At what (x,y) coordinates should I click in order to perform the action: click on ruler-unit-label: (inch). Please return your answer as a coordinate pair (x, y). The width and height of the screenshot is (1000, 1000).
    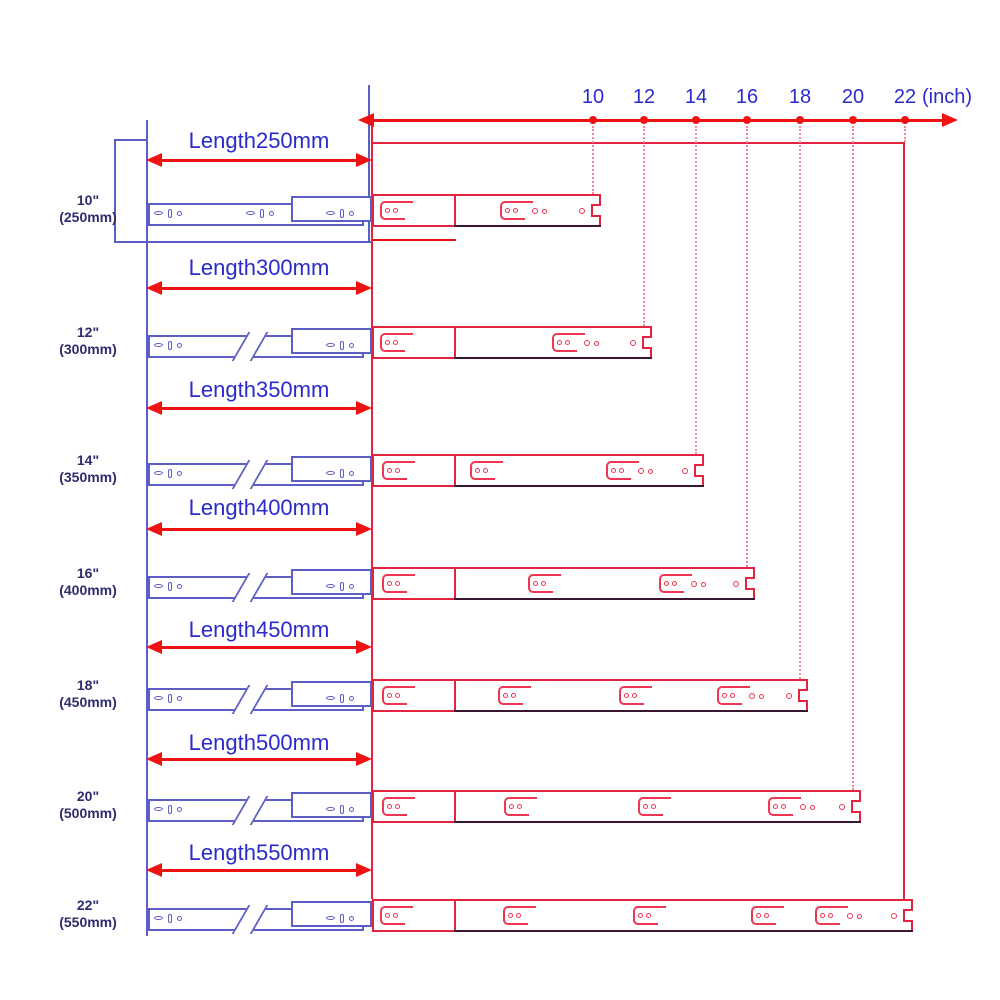
    Looking at the image, I should click on (947, 97).